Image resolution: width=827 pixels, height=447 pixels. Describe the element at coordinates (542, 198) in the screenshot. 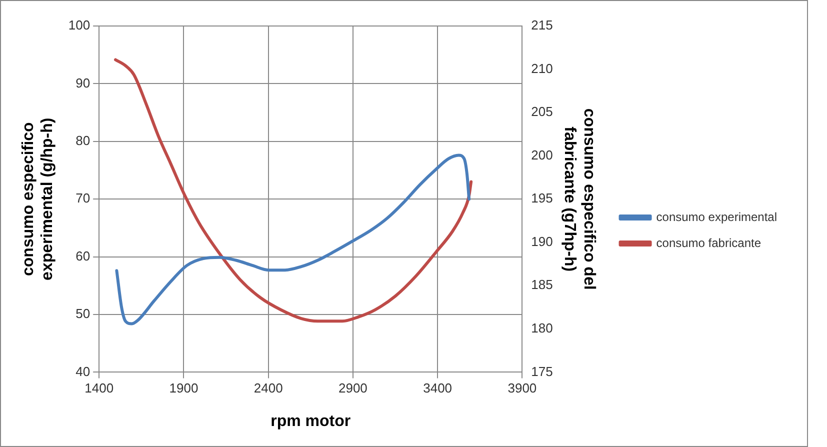

I see `y2-tick-label: 195` at that location.